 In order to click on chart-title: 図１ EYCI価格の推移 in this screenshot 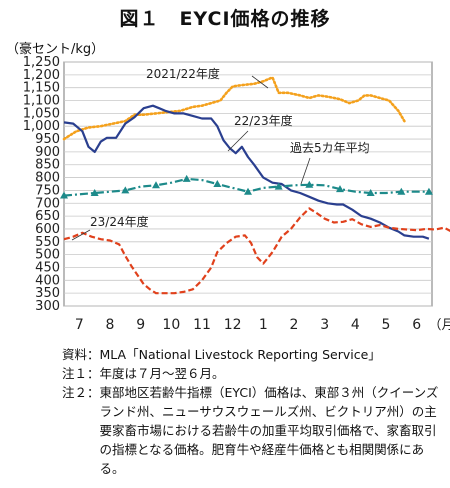, I will do `click(225, 19)`.